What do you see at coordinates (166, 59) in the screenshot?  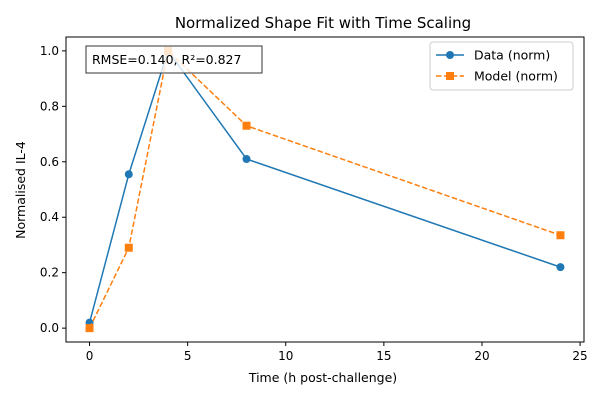 I see `annotation-text: RMSE=0.140, R²=0.827` at bounding box center [166, 59].